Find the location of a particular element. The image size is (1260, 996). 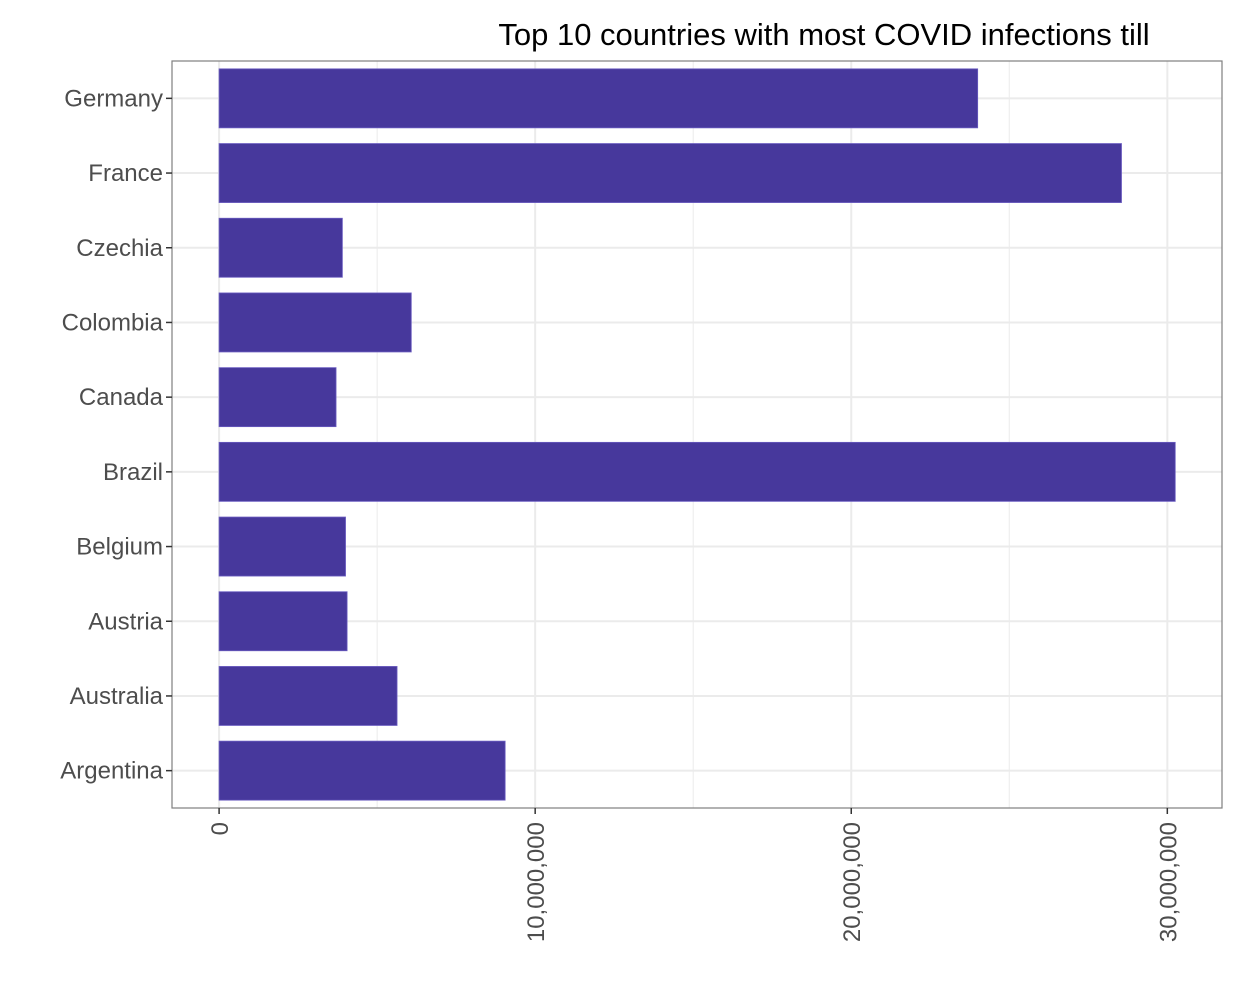

bar-czechia is located at coordinates (280, 247).